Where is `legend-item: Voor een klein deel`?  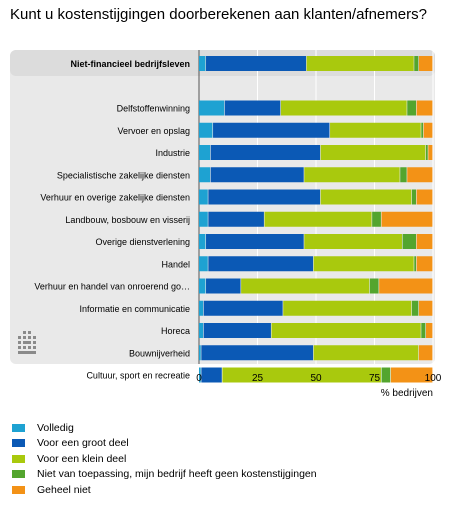
legend-item: Voor een klein deel is located at coordinates (164, 459).